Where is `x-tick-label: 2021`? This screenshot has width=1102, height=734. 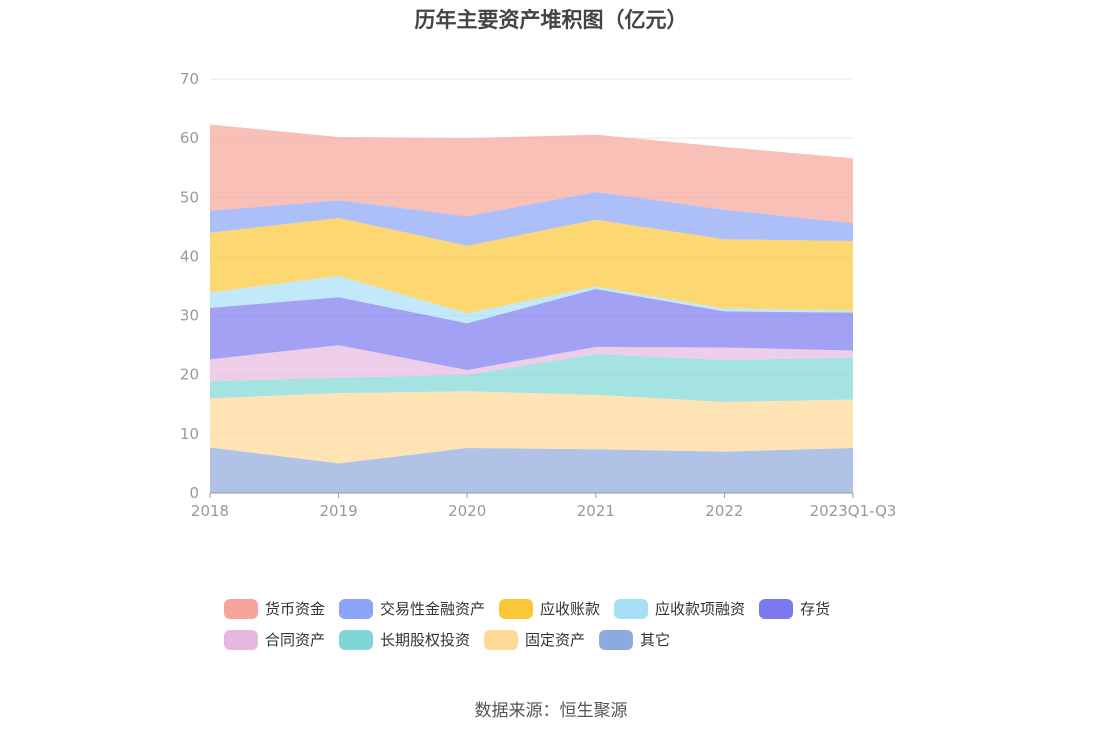 x-tick-label: 2021 is located at coordinates (596, 511).